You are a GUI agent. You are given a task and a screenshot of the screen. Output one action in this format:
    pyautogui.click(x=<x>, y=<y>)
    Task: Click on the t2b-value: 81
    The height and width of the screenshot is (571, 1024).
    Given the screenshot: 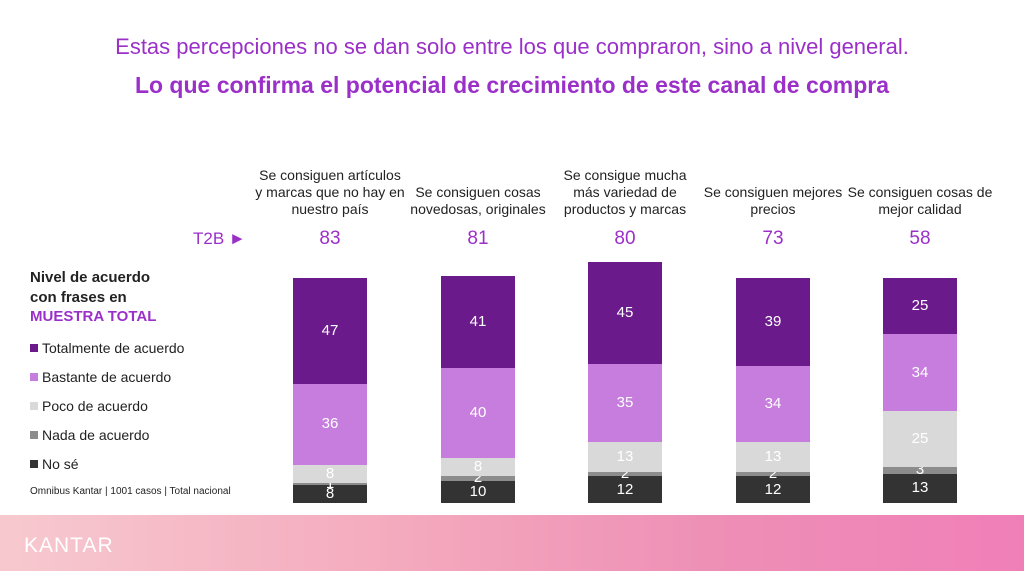 What is the action you would take?
    pyautogui.click(x=478, y=238)
    